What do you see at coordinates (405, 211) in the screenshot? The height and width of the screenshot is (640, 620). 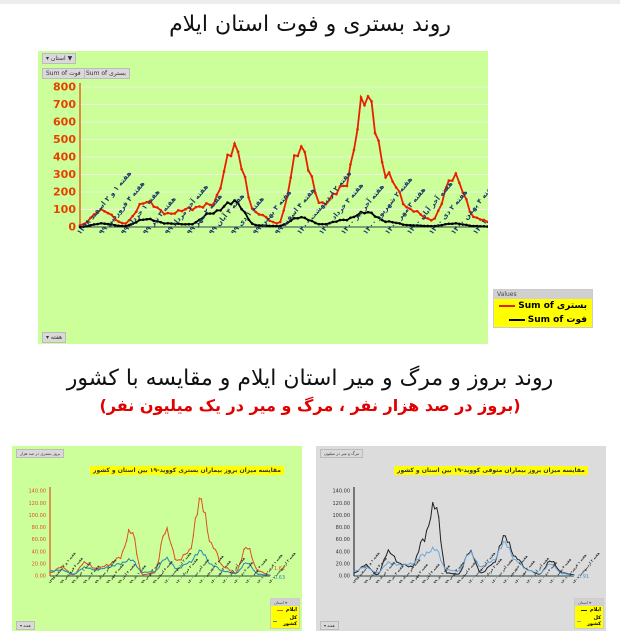 I see `svg-text: هفته ۳ مهر ۱۴۰۰` at bounding box center [405, 211].